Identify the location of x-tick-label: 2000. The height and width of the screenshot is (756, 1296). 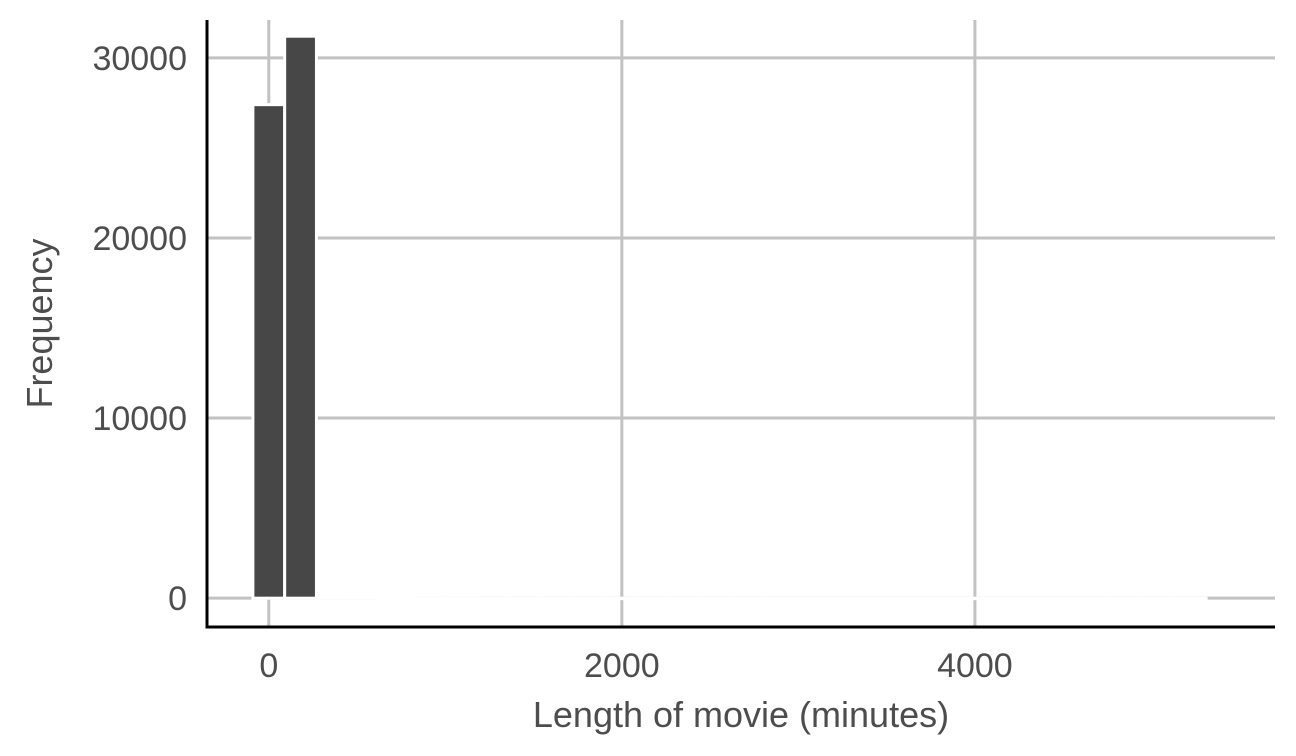
(622, 666).